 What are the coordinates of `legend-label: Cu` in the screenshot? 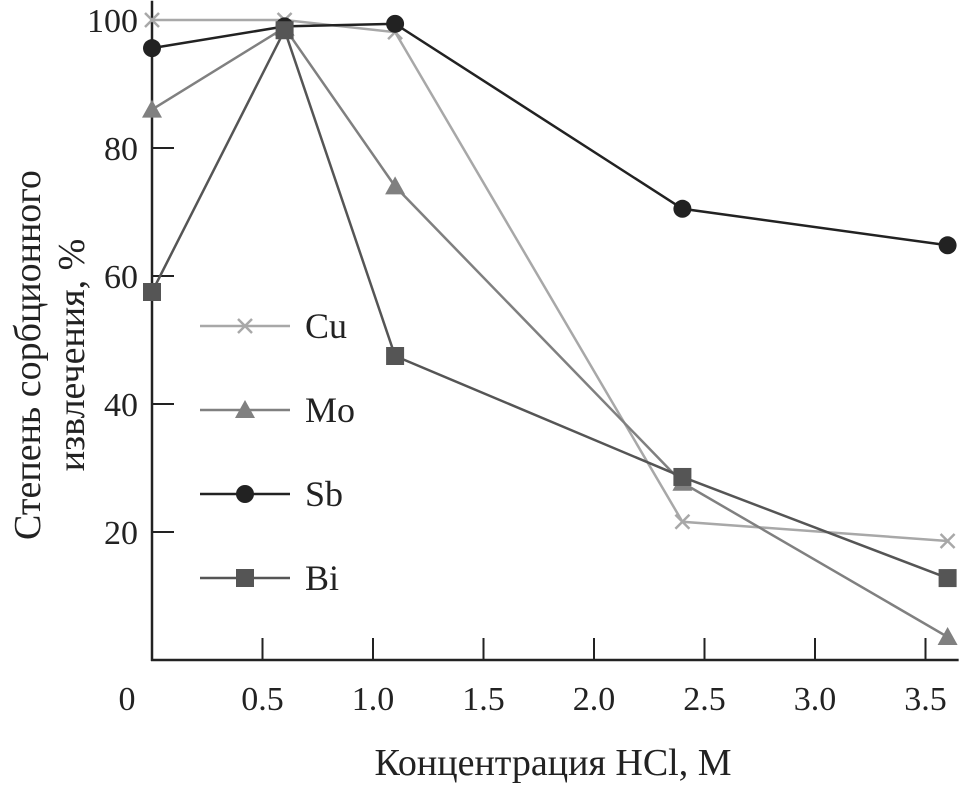 It's located at (326, 326).